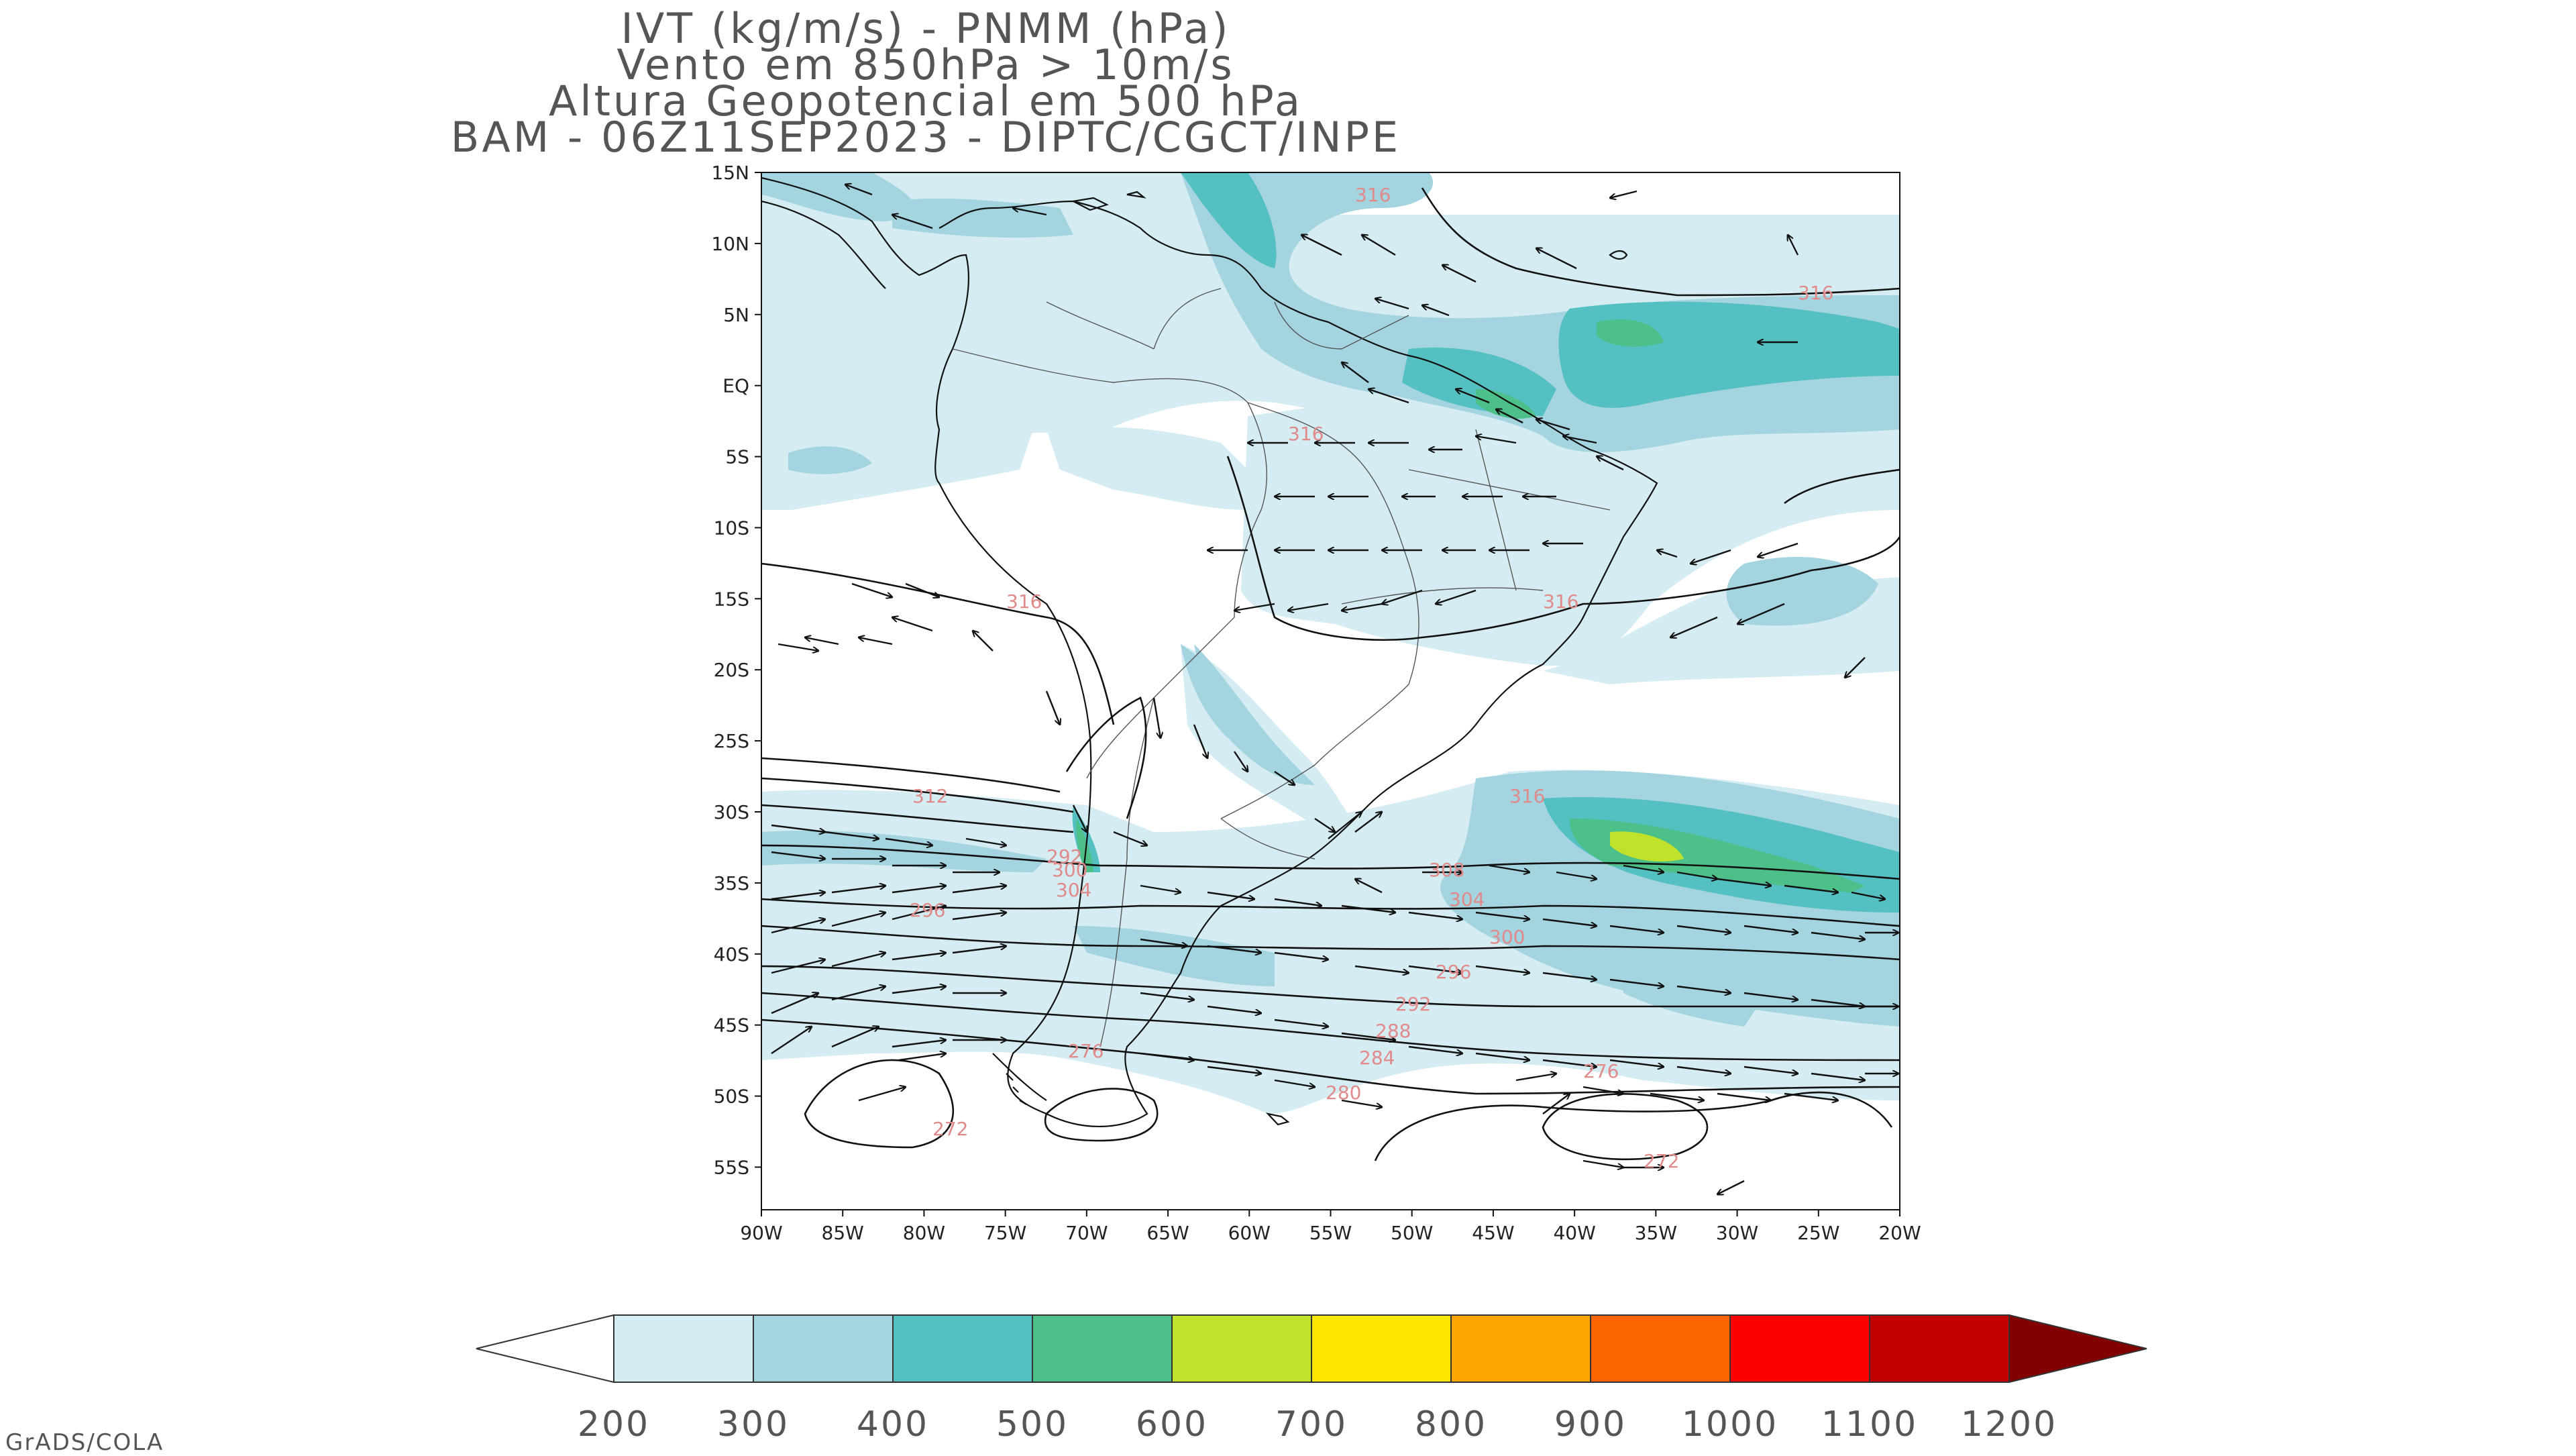 The width and height of the screenshot is (2576, 1456). What do you see at coordinates (2009, 1425) in the screenshot?
I see `colorbar-label: 1200` at bounding box center [2009, 1425].